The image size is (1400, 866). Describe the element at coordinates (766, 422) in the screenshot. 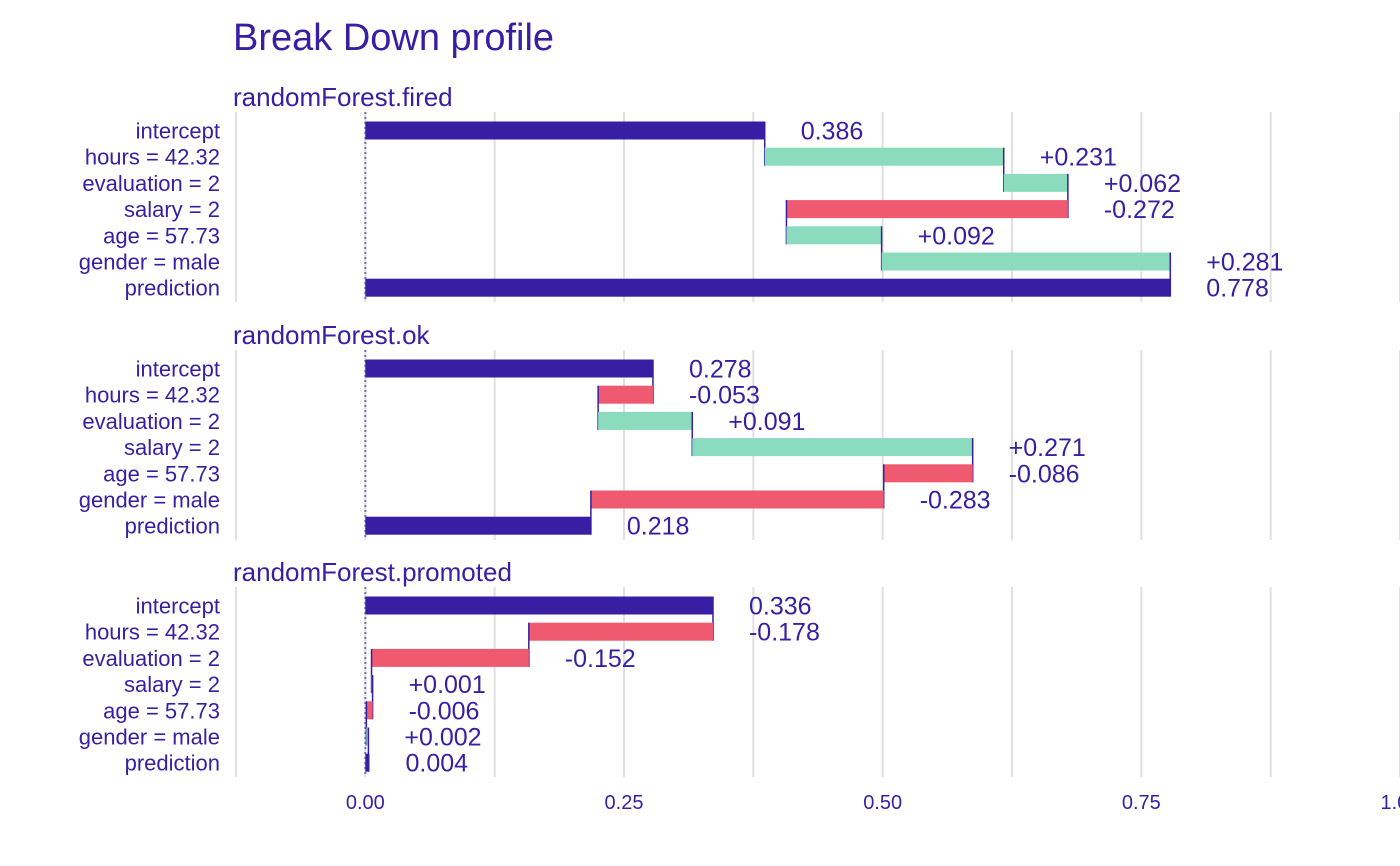

I see `value-label: +0.091` at that location.